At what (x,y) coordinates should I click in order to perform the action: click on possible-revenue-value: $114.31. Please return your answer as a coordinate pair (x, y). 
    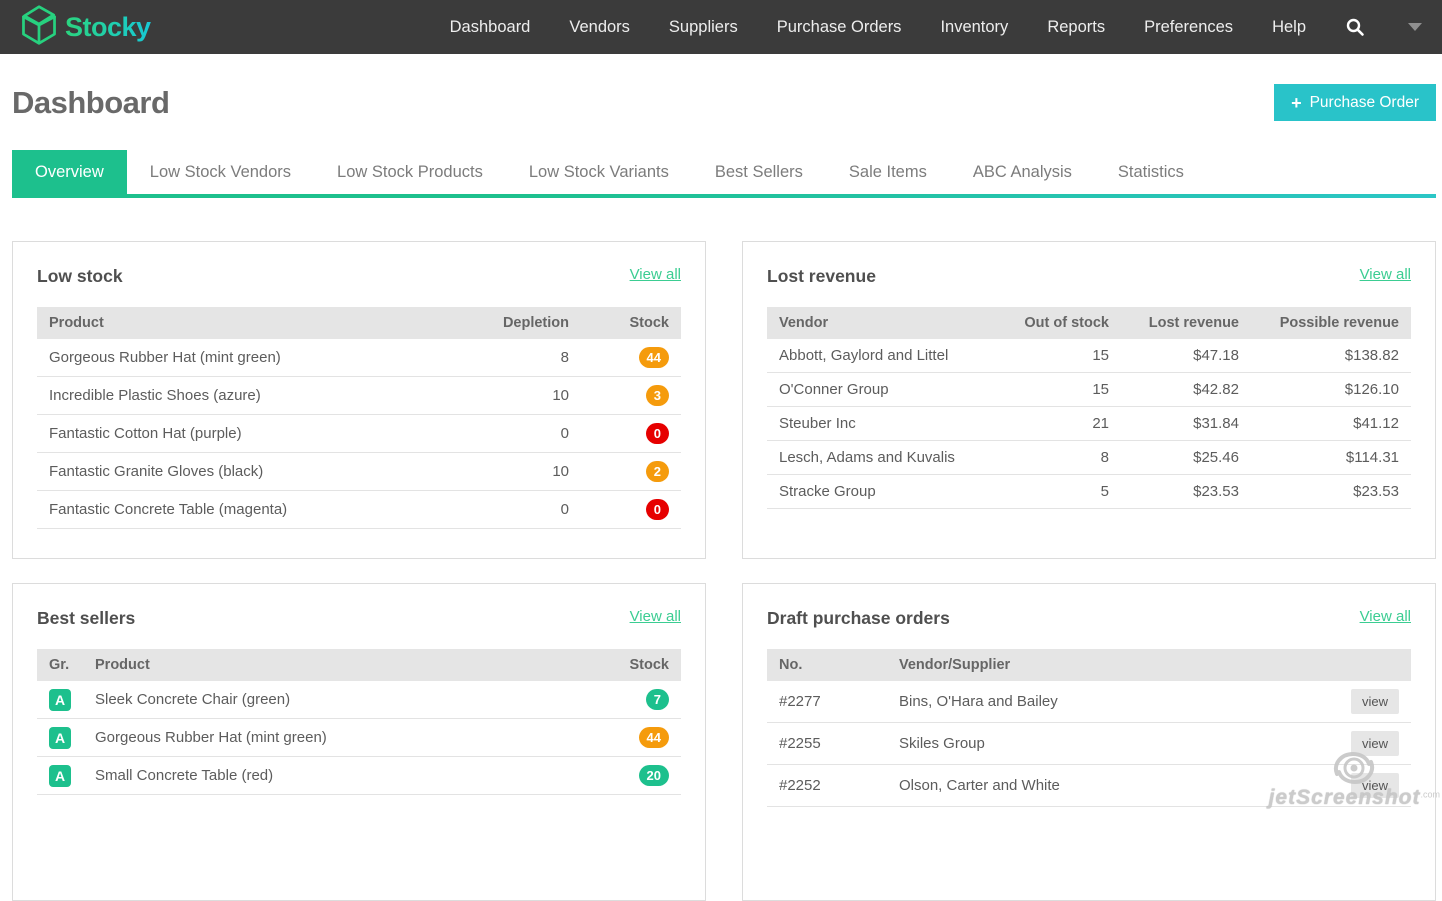
    Looking at the image, I should click on (1331, 457).